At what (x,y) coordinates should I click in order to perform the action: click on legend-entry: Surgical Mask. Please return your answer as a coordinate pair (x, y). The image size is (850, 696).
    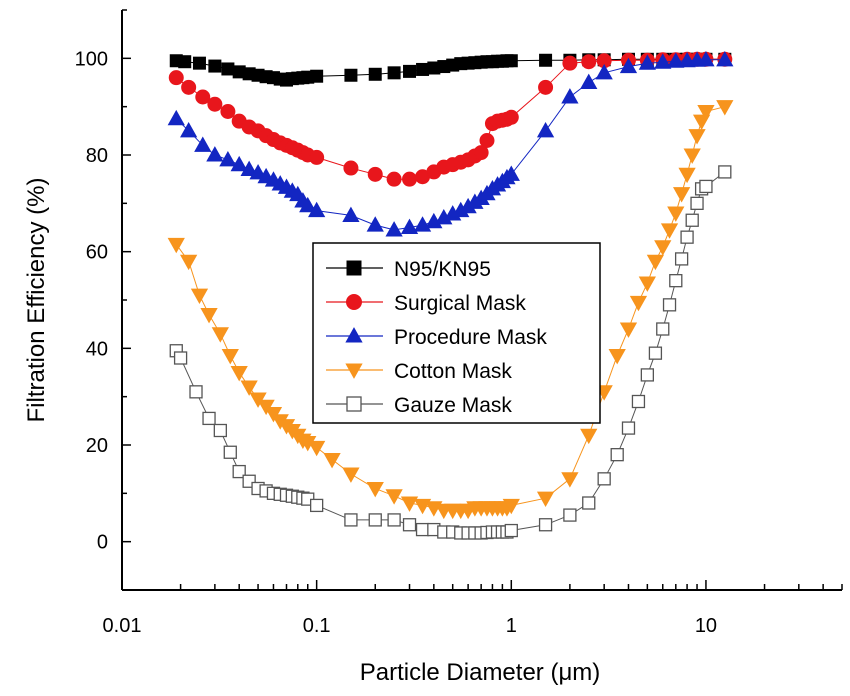
    Looking at the image, I should click on (426, 303).